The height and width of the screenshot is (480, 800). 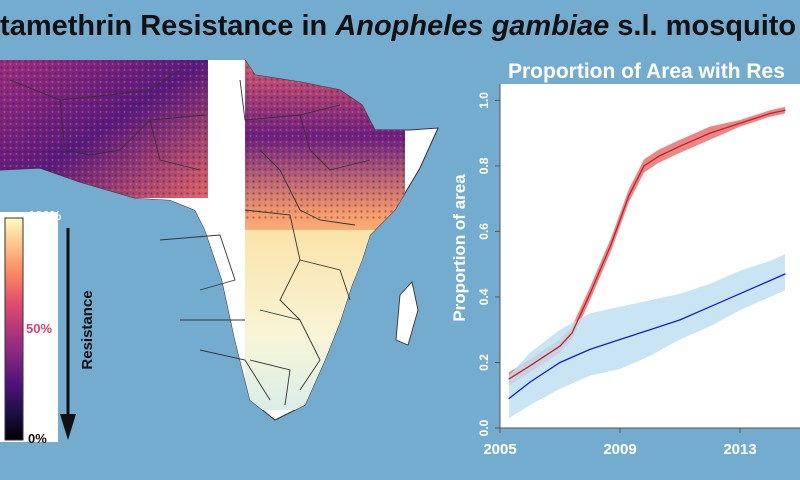 I want to click on resistance-legend: 100% 50% 0% Resistance, so click(x=48, y=327).